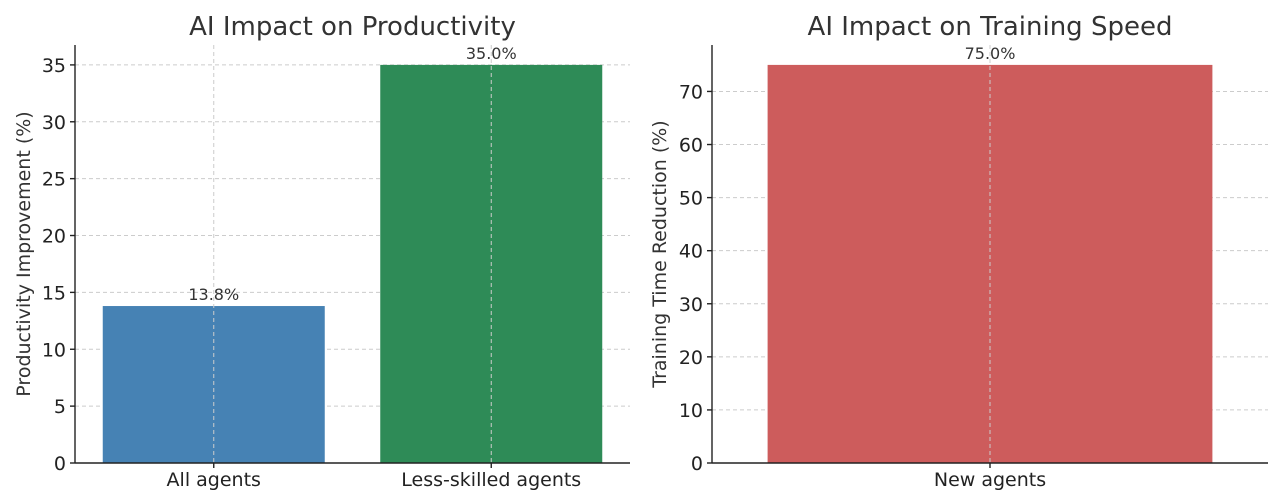 Image resolution: width=1280 pixels, height=504 pixels. I want to click on data-label: 35.0%, so click(491, 53).